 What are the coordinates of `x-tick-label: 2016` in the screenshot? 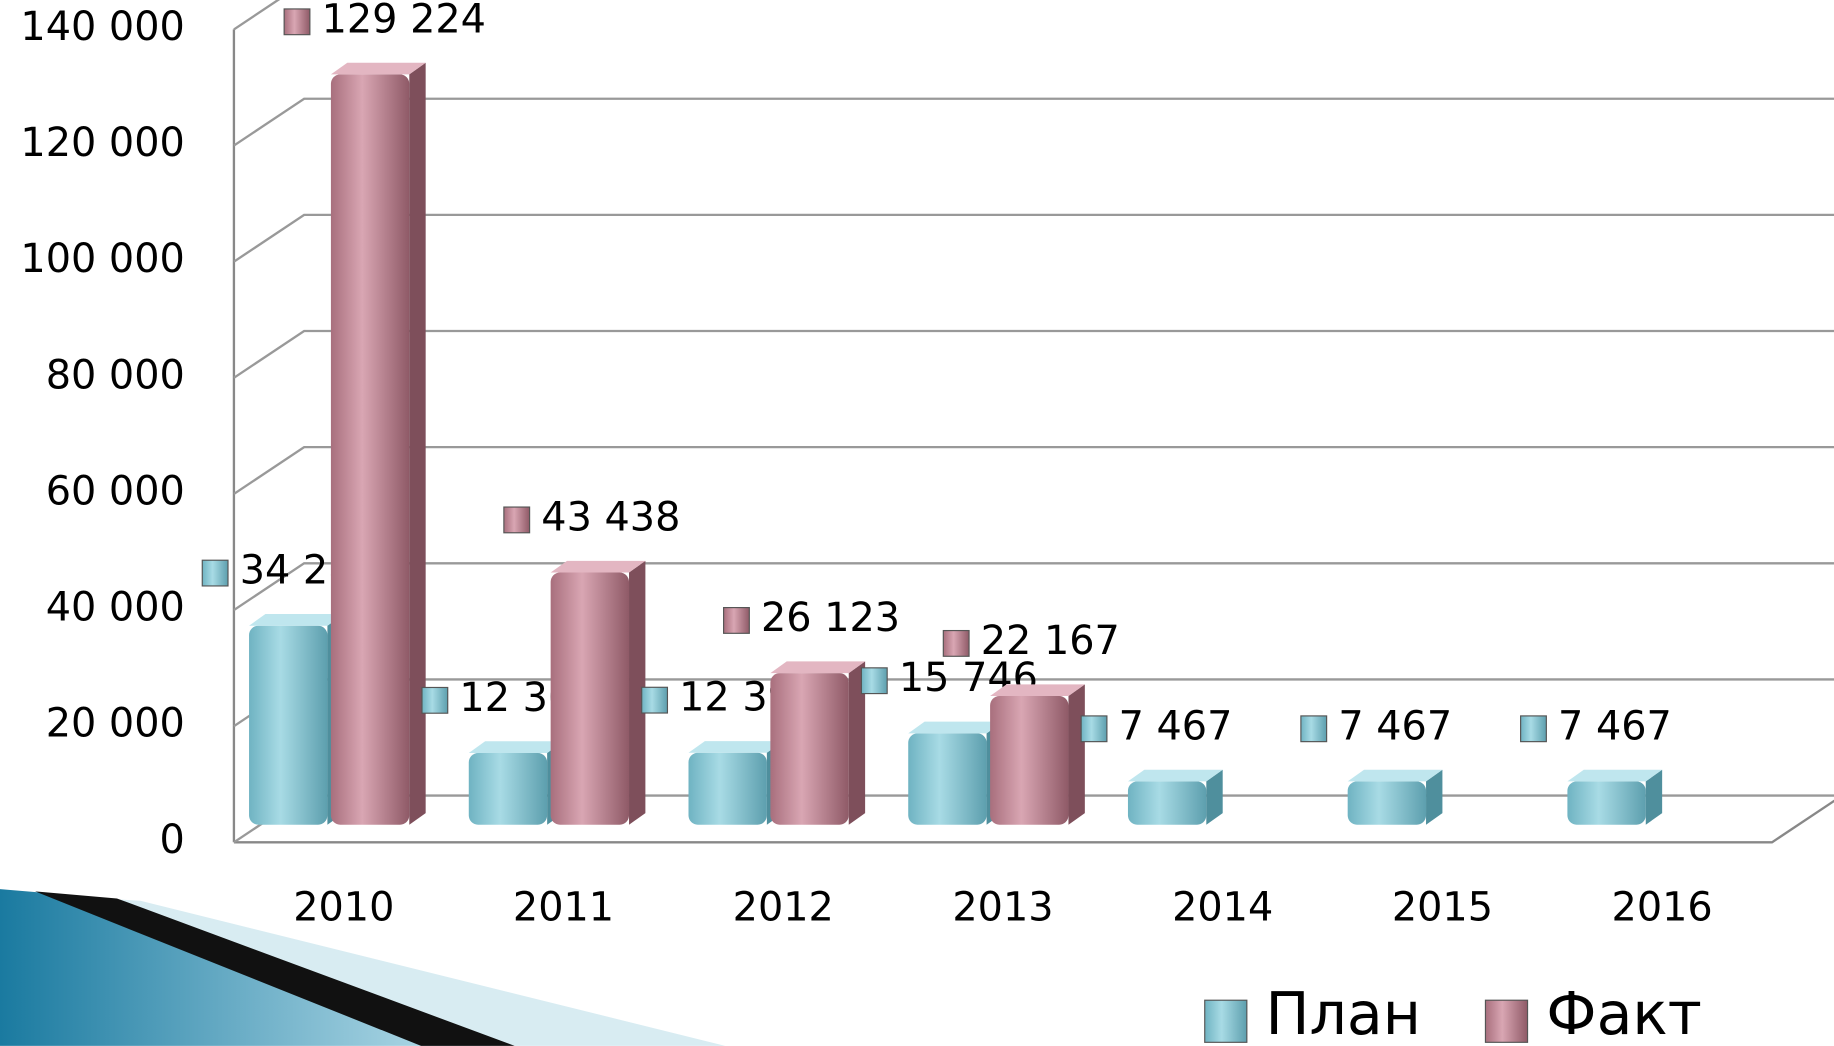 It's located at (1662, 908).